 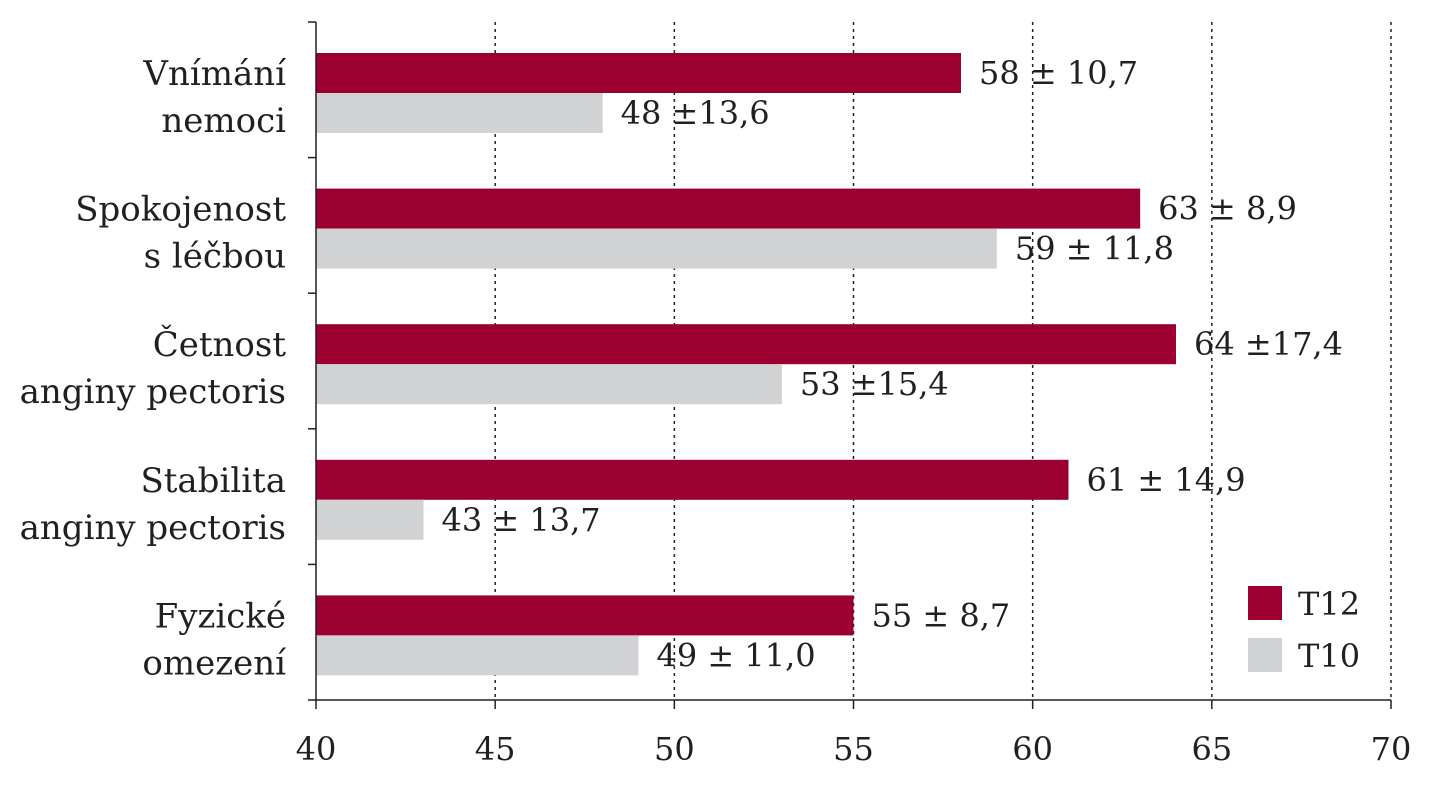 I want to click on data-label-t12-0: 58 ± 10,7, so click(x=1058, y=73).